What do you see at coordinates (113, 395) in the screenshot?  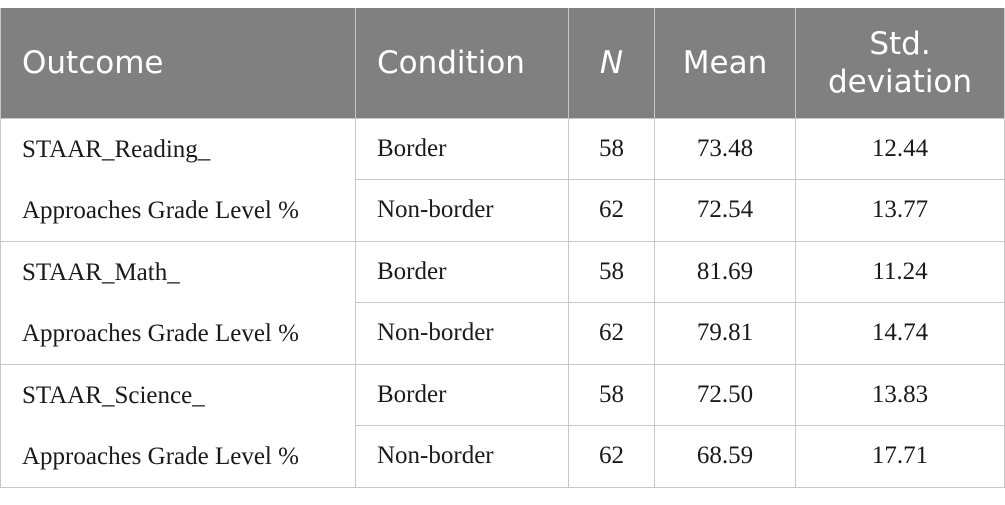 I see `outcome-line1: STAAR_Science_` at bounding box center [113, 395].